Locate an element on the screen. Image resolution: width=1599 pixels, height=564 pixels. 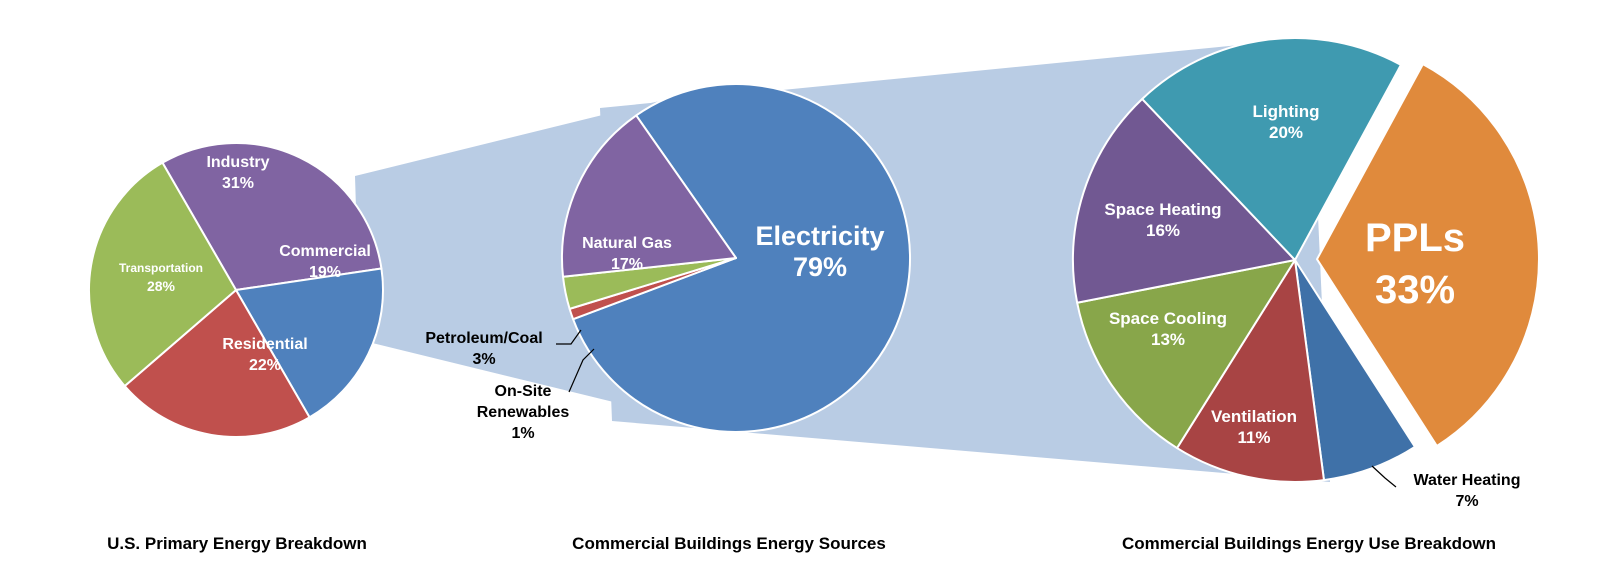
label-lighting: Lighting is located at coordinates (1285, 111).